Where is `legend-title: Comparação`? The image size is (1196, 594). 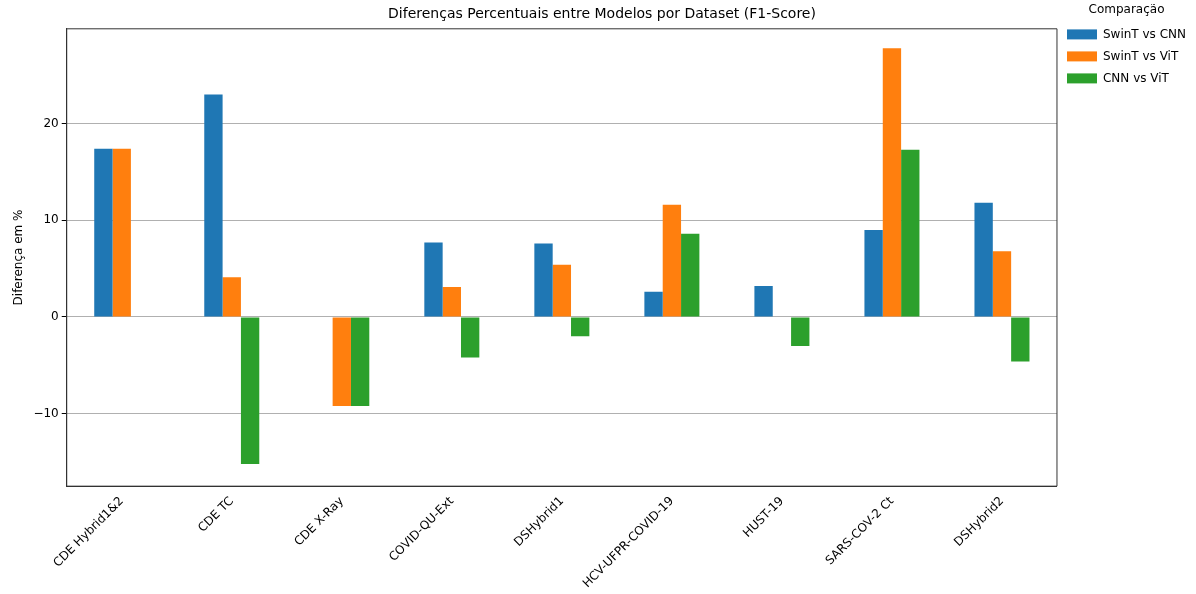 legend-title: Comparação is located at coordinates (1126, 9).